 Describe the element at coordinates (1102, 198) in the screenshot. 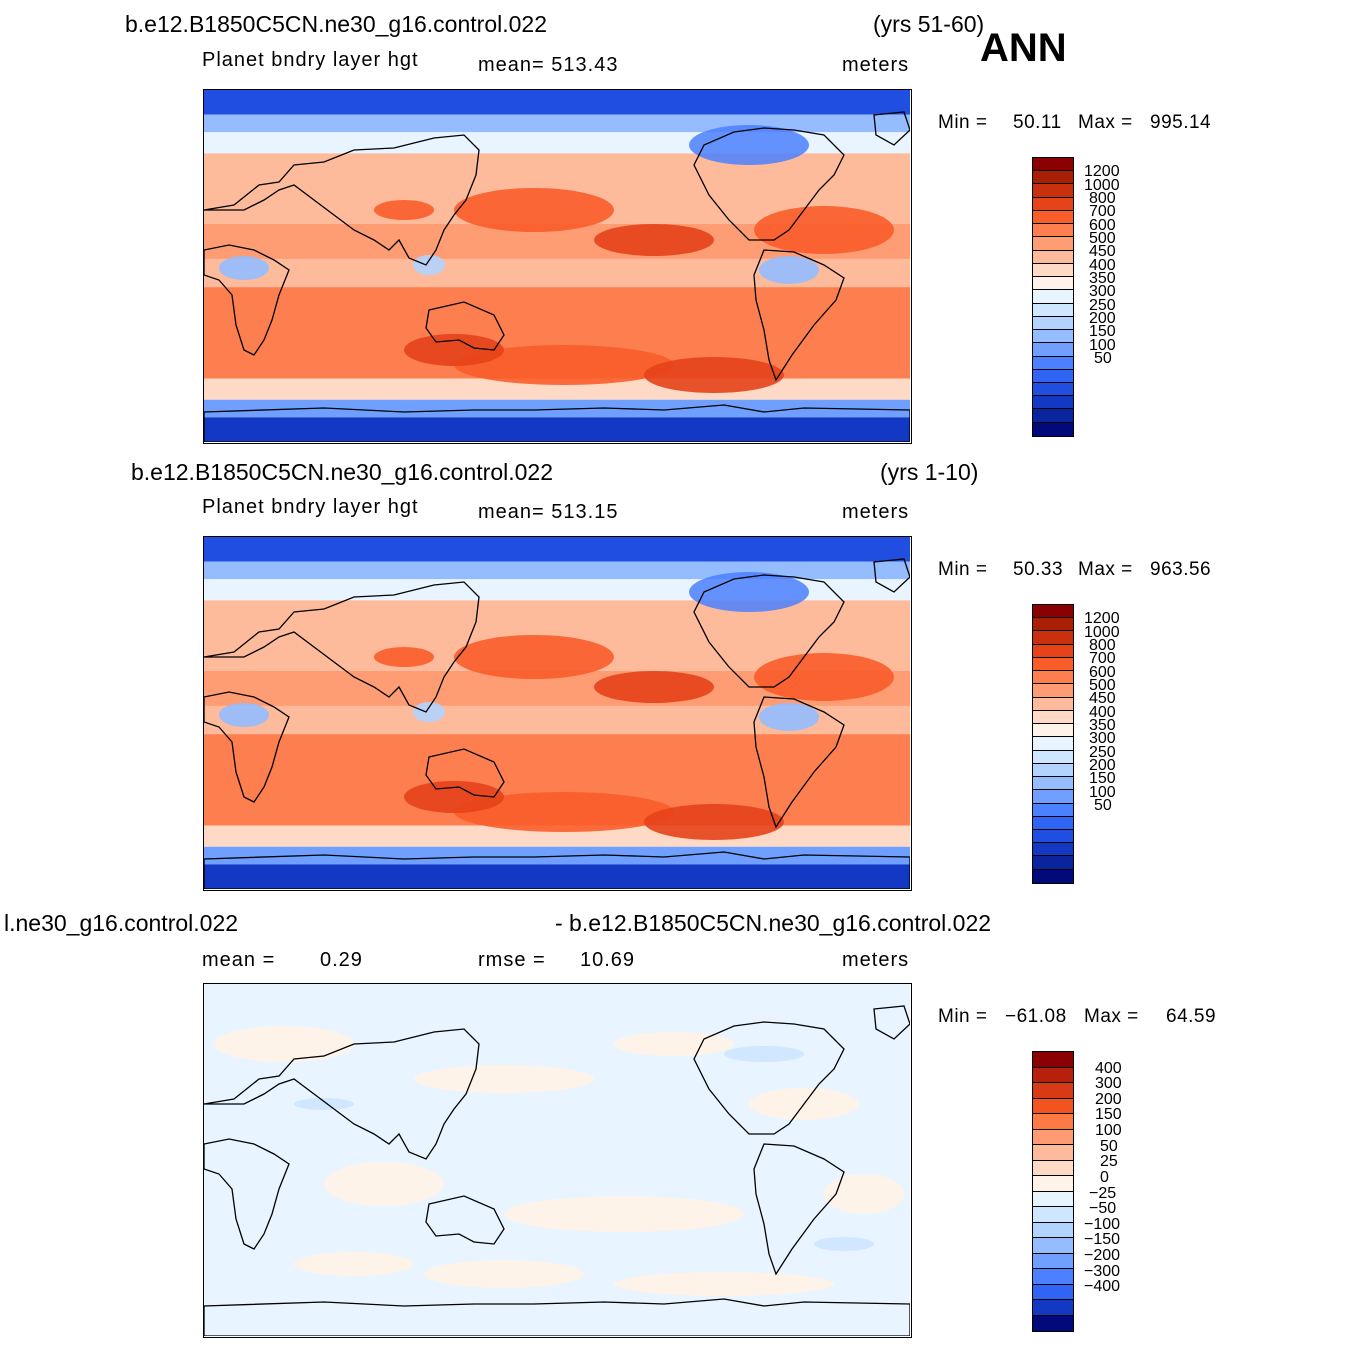

I see `colorbar-tick-label: 800` at that location.